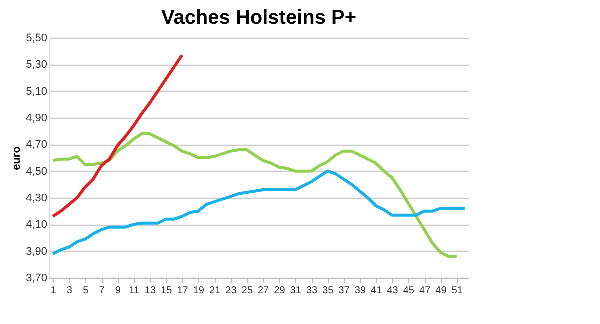 The height and width of the screenshot is (324, 600). What do you see at coordinates (37, 278) in the screenshot?
I see `y-tick-label: 3,70` at bounding box center [37, 278].